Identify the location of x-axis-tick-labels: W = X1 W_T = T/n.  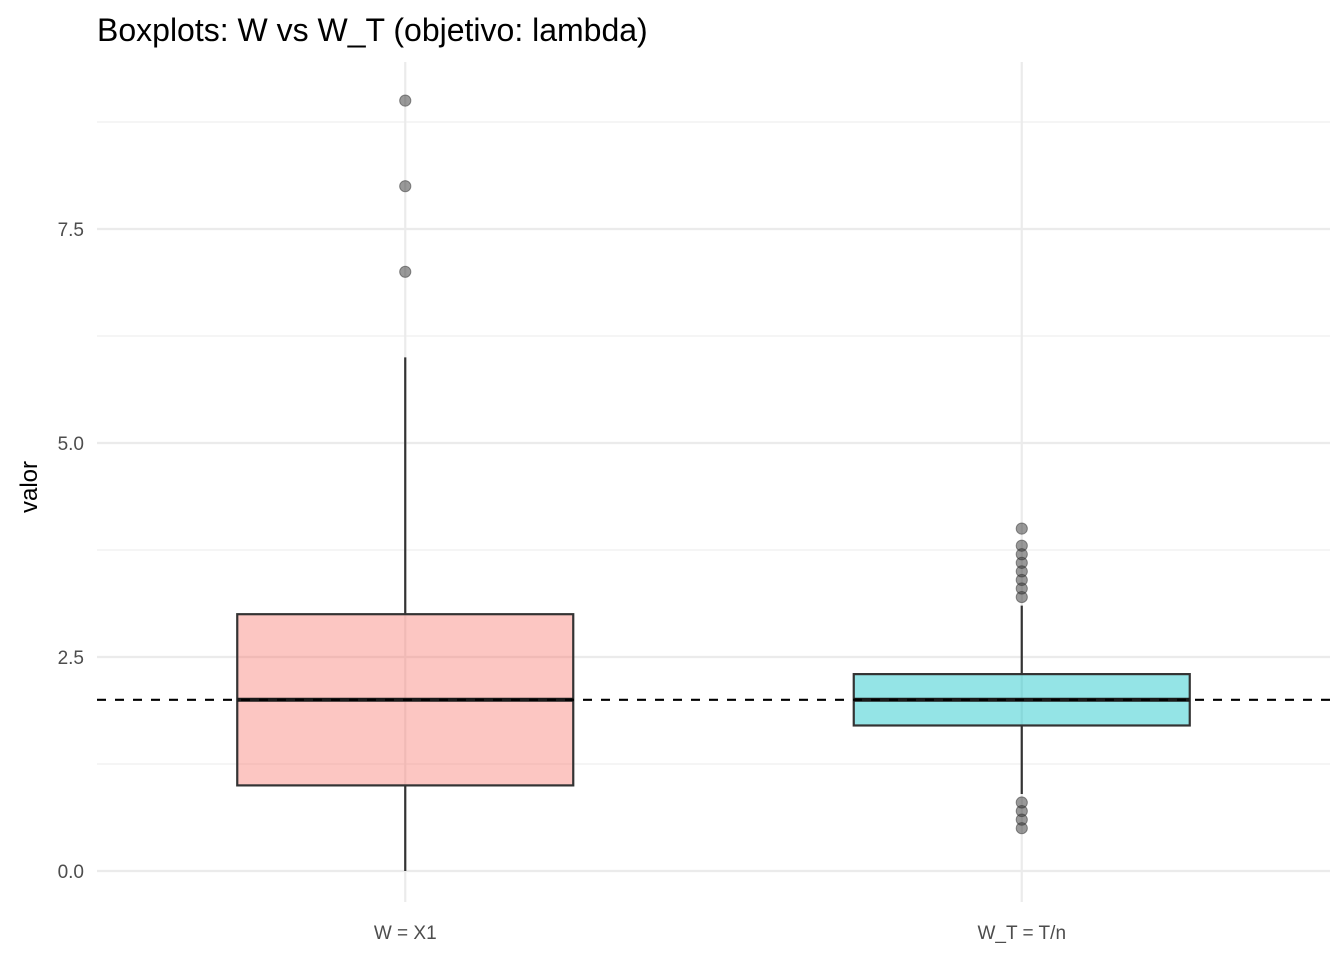
(720, 933).